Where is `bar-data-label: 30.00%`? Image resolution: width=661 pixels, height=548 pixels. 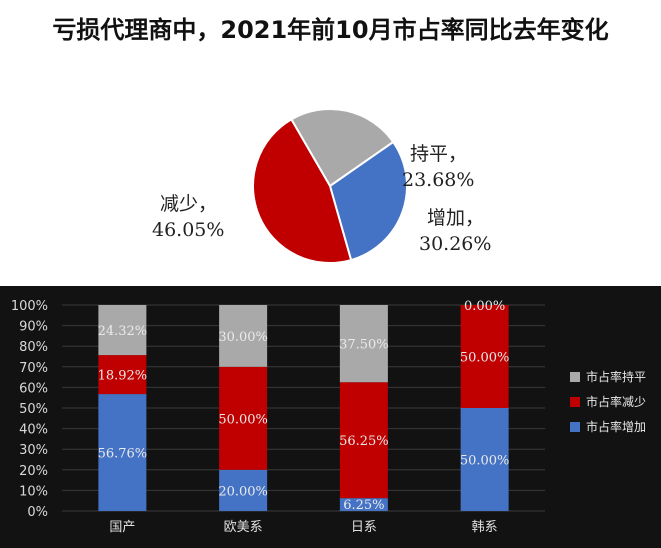 bar-data-label: 30.00% is located at coordinates (243, 337).